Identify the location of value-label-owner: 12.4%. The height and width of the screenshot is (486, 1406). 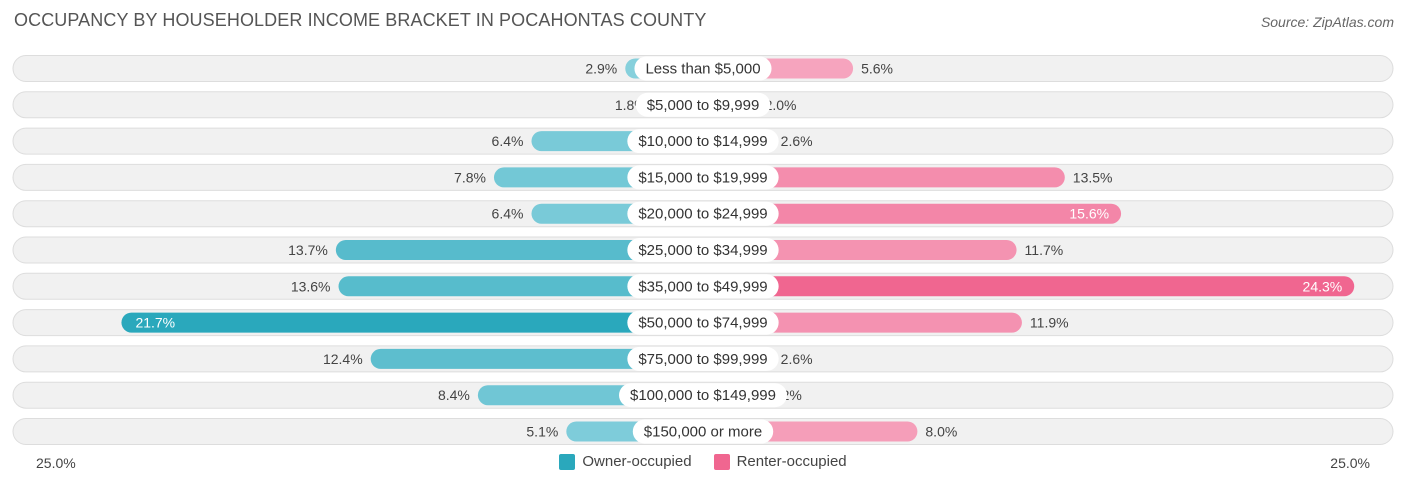
(343, 359).